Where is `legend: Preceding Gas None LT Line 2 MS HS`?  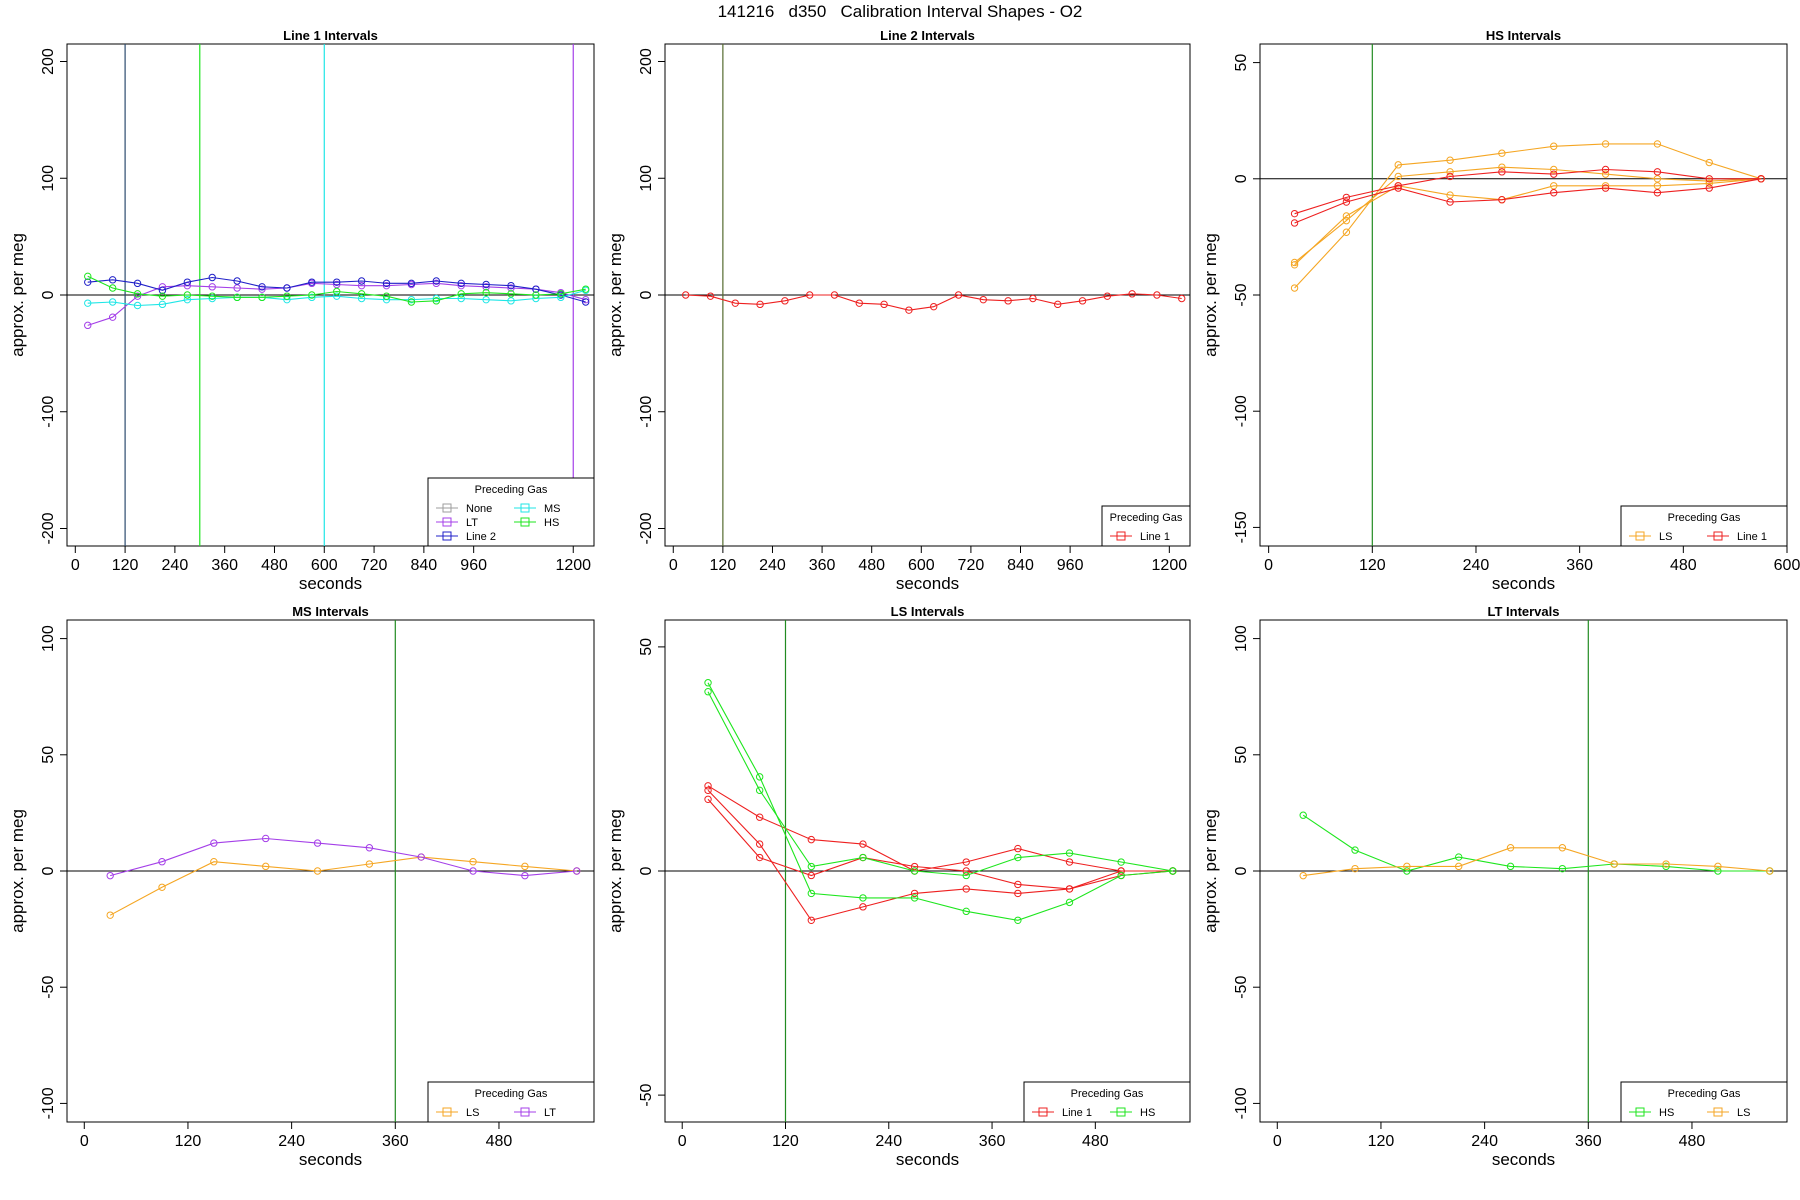
legend: Preceding Gas None LT Line 2 MS HS is located at coordinates (511, 512).